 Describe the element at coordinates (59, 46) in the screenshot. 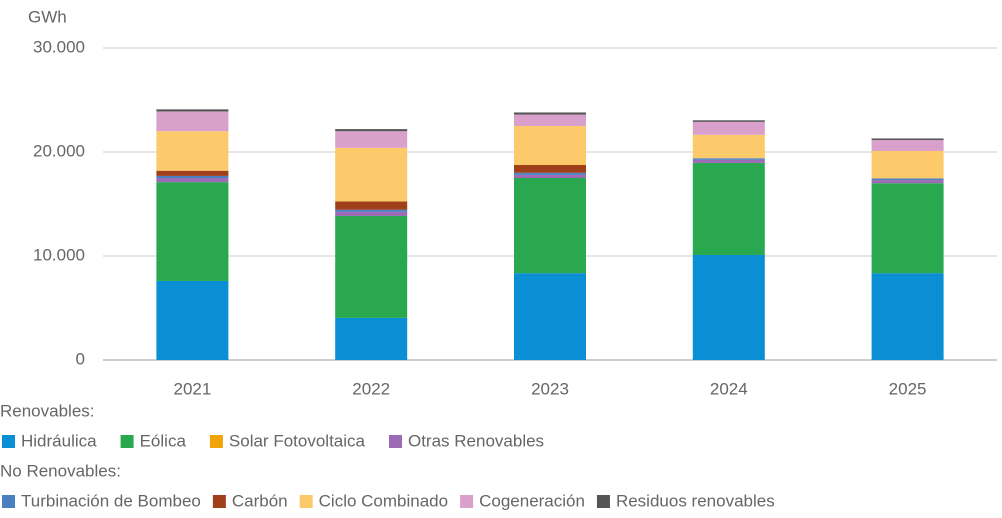

I see `y-tick-label: 30.000` at that location.